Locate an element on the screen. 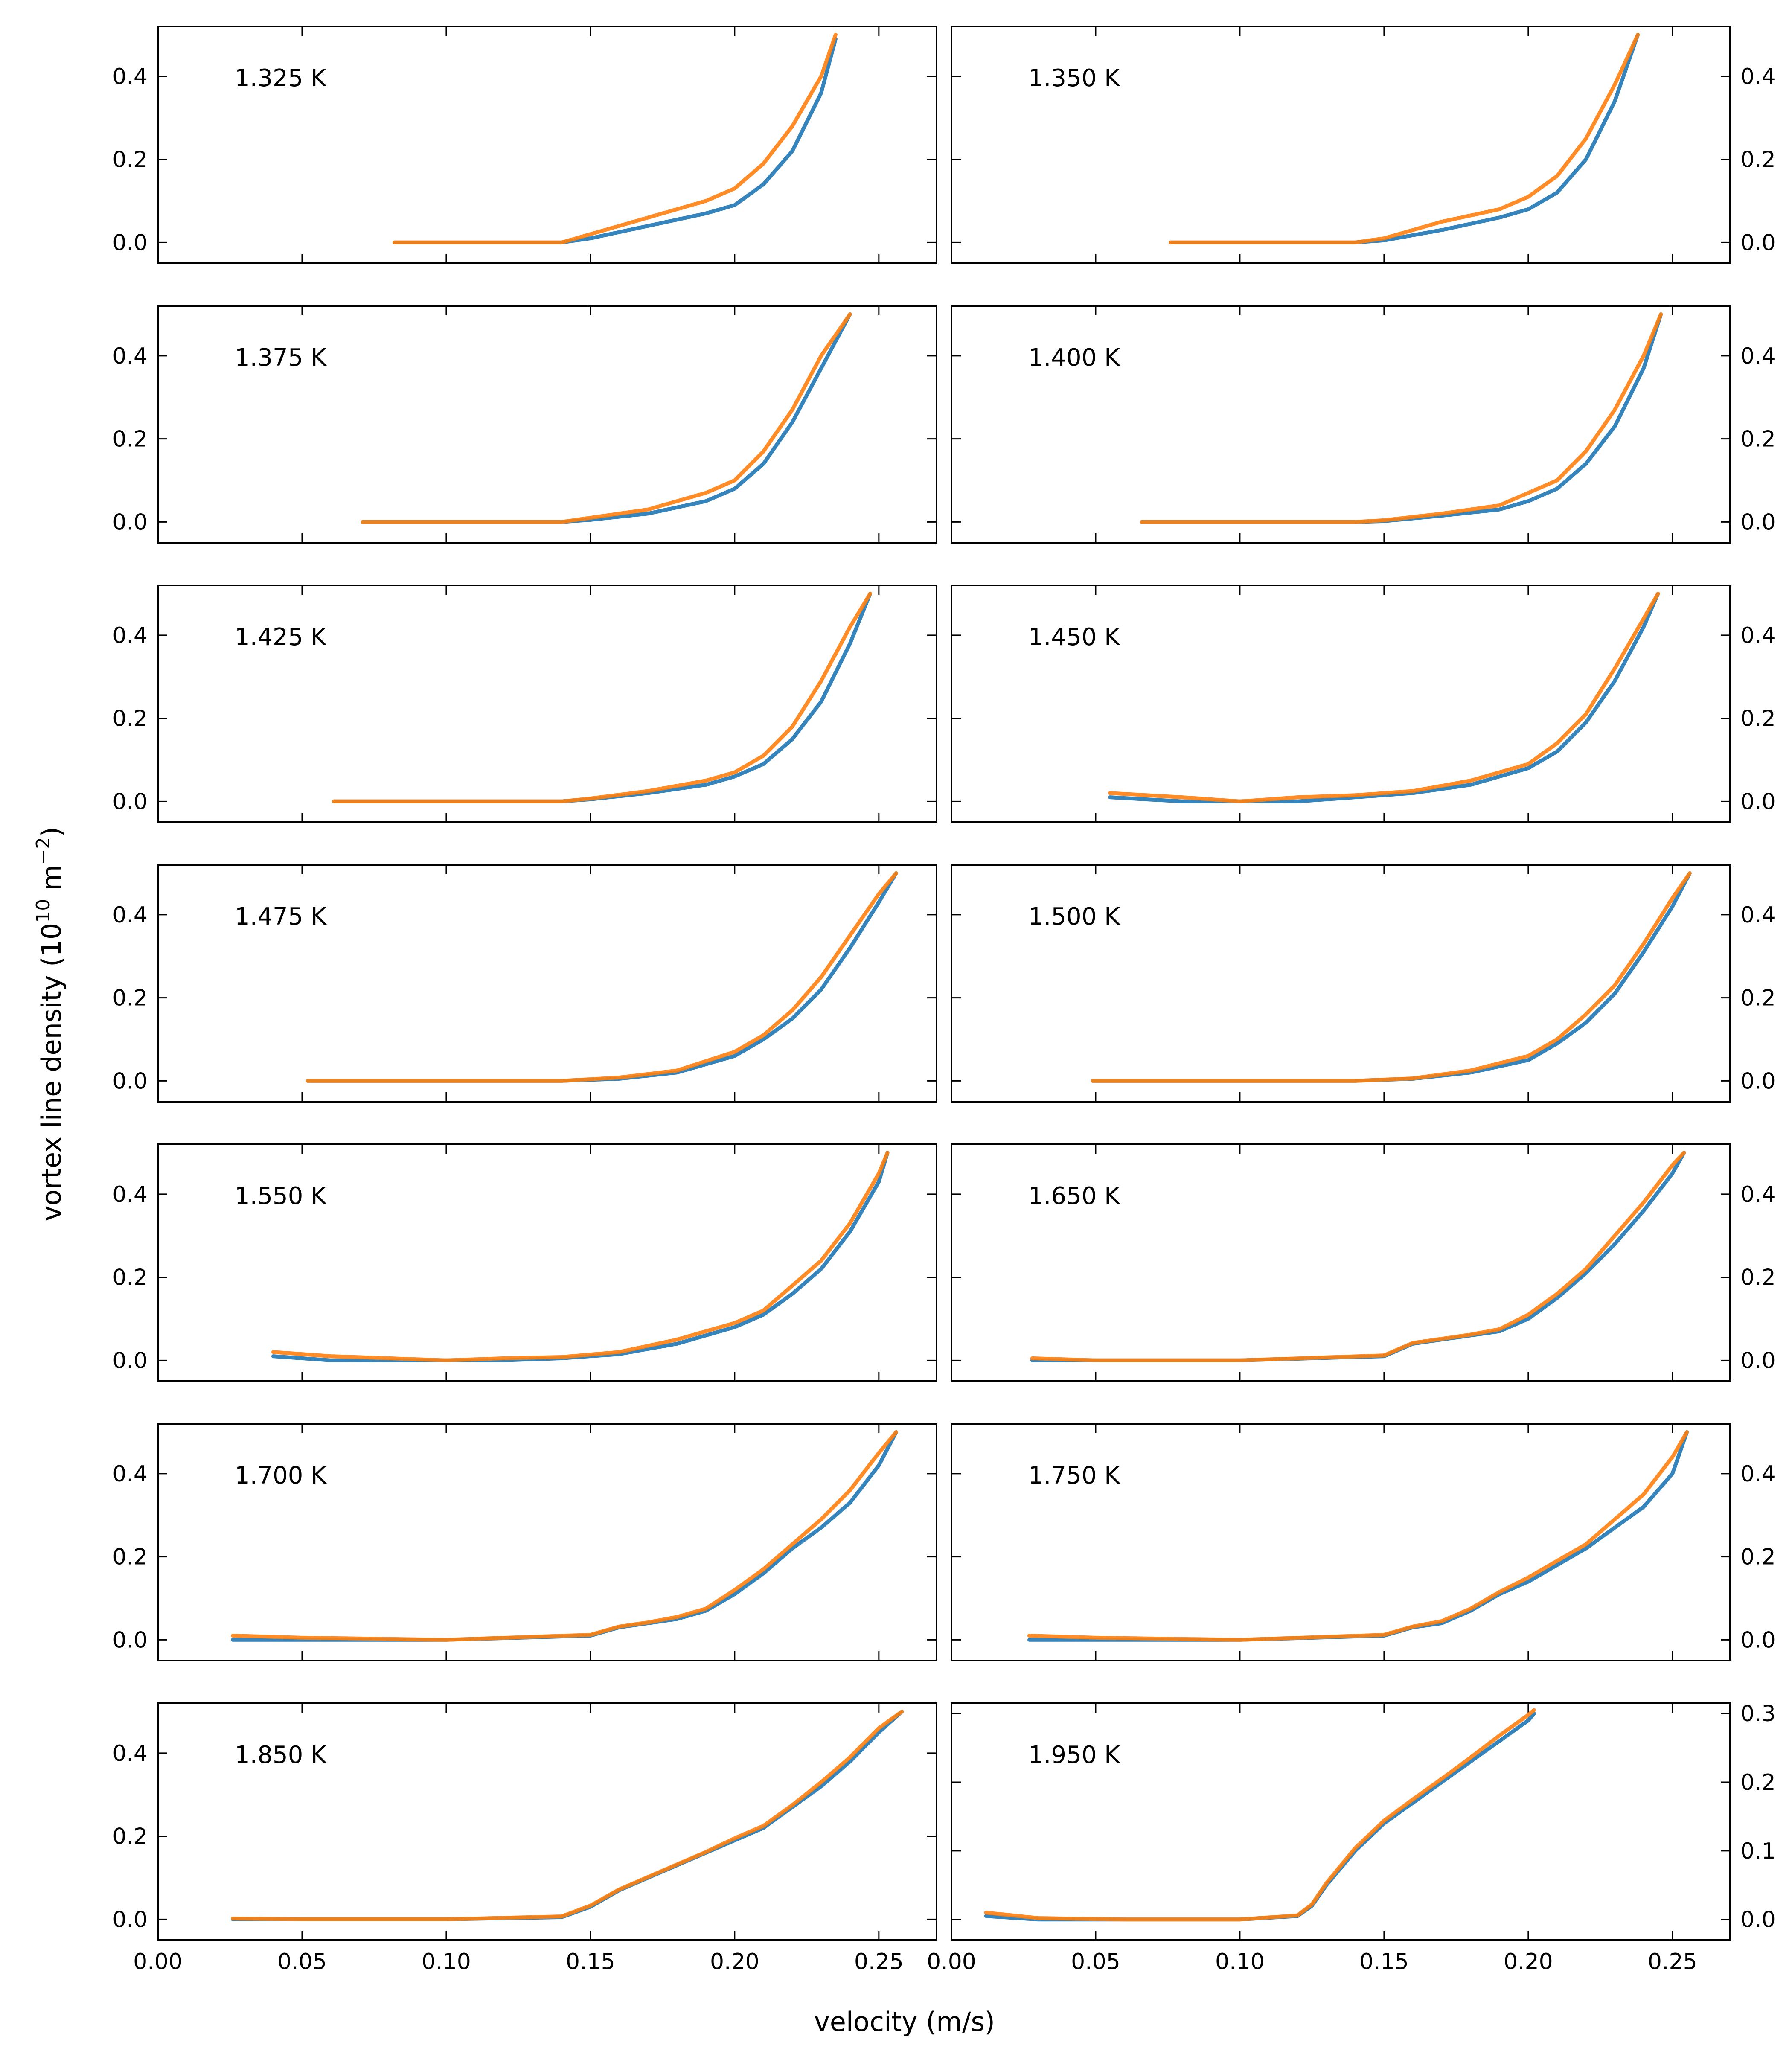 Image resolution: width=1792 pixels, height=2048 pixels. panel-8: 0.0 0.2 0.4 1.500 K is located at coordinates (1363, 984).